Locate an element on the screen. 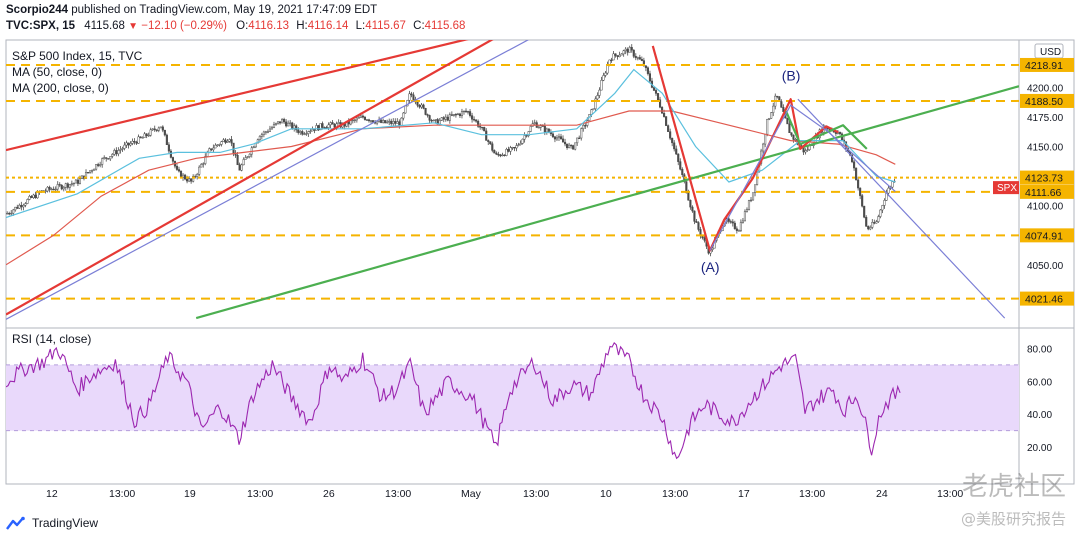 The width and height of the screenshot is (1080, 542). publisher-name: Scorpio244 is located at coordinates (37, 10).